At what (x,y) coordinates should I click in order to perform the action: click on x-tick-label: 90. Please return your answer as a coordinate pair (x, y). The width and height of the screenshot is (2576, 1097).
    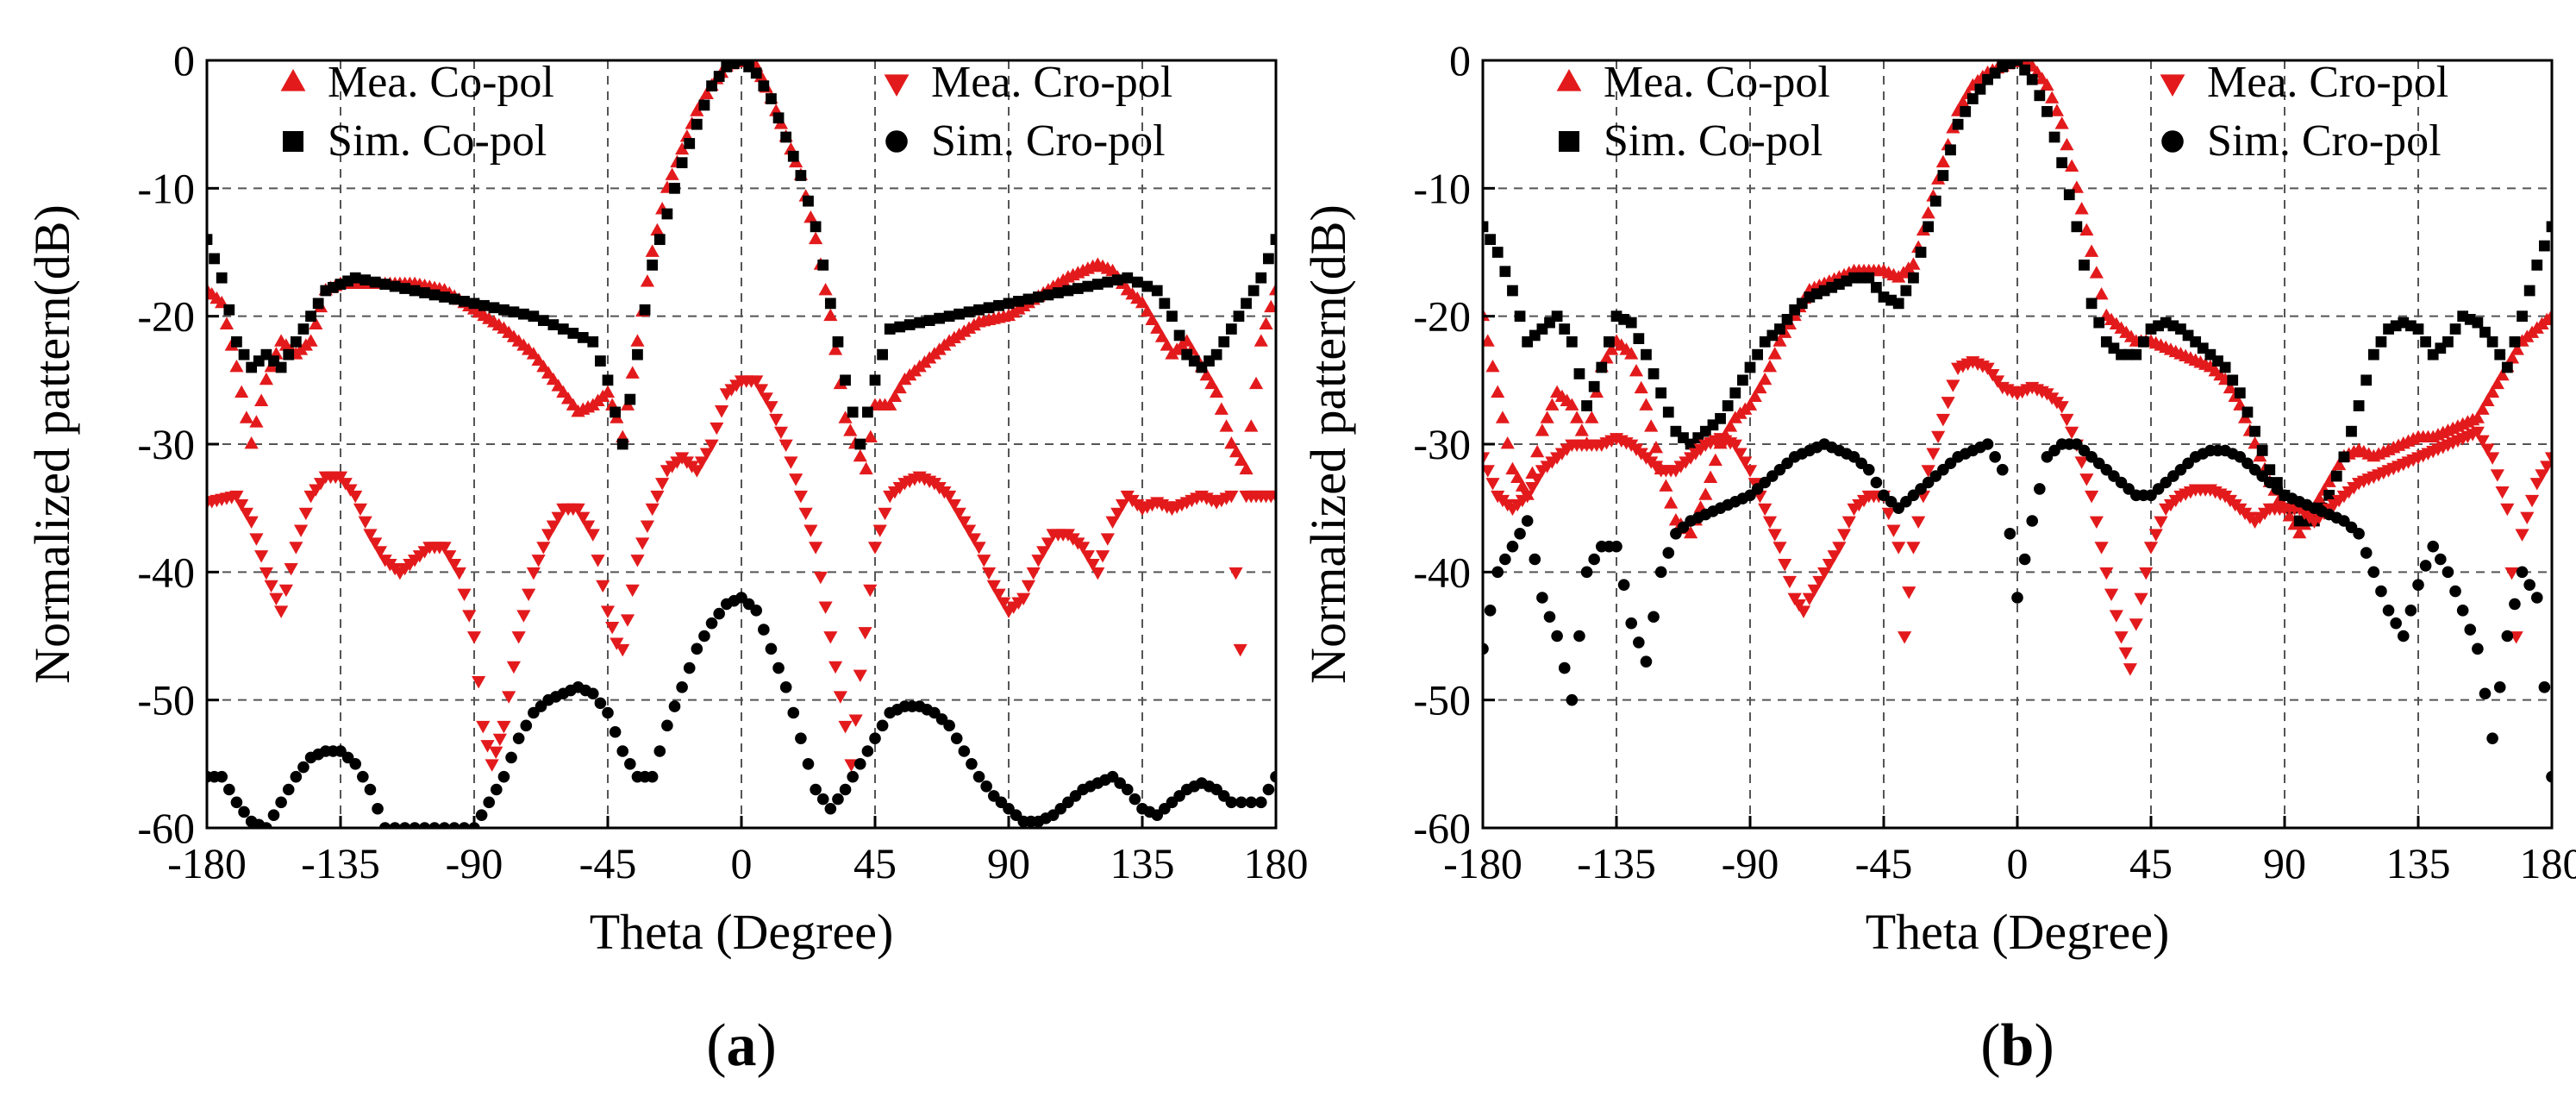
    Looking at the image, I should click on (1009, 863).